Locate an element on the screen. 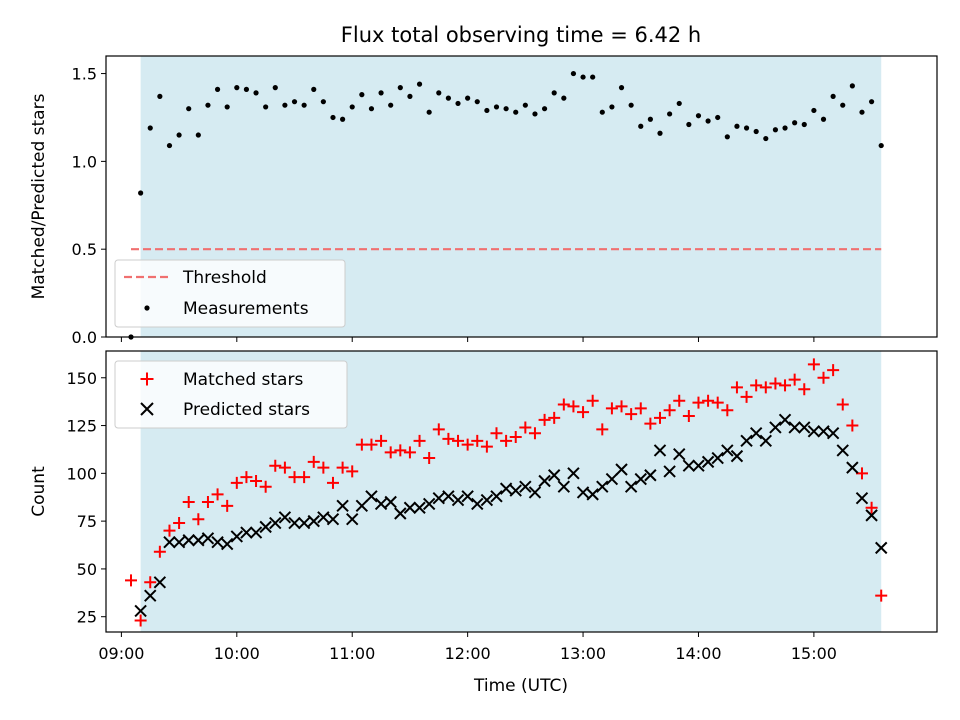 The image size is (960, 720). x-tick-label: 11:00 is located at coordinates (352, 653).